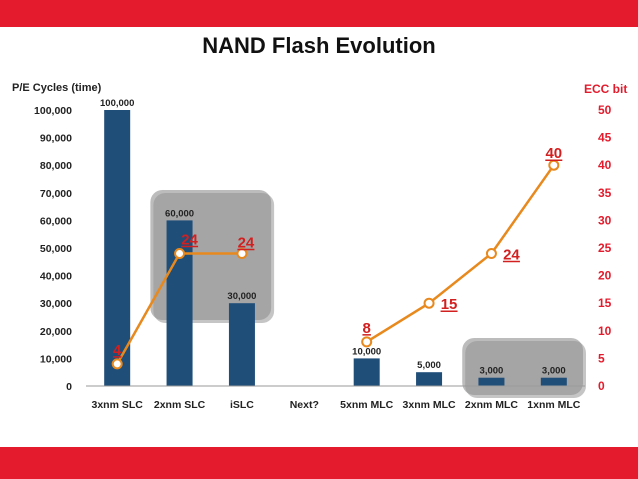 This screenshot has width=638, height=479. What do you see at coordinates (242, 405) in the screenshot?
I see `category-label: iSLC` at bounding box center [242, 405].